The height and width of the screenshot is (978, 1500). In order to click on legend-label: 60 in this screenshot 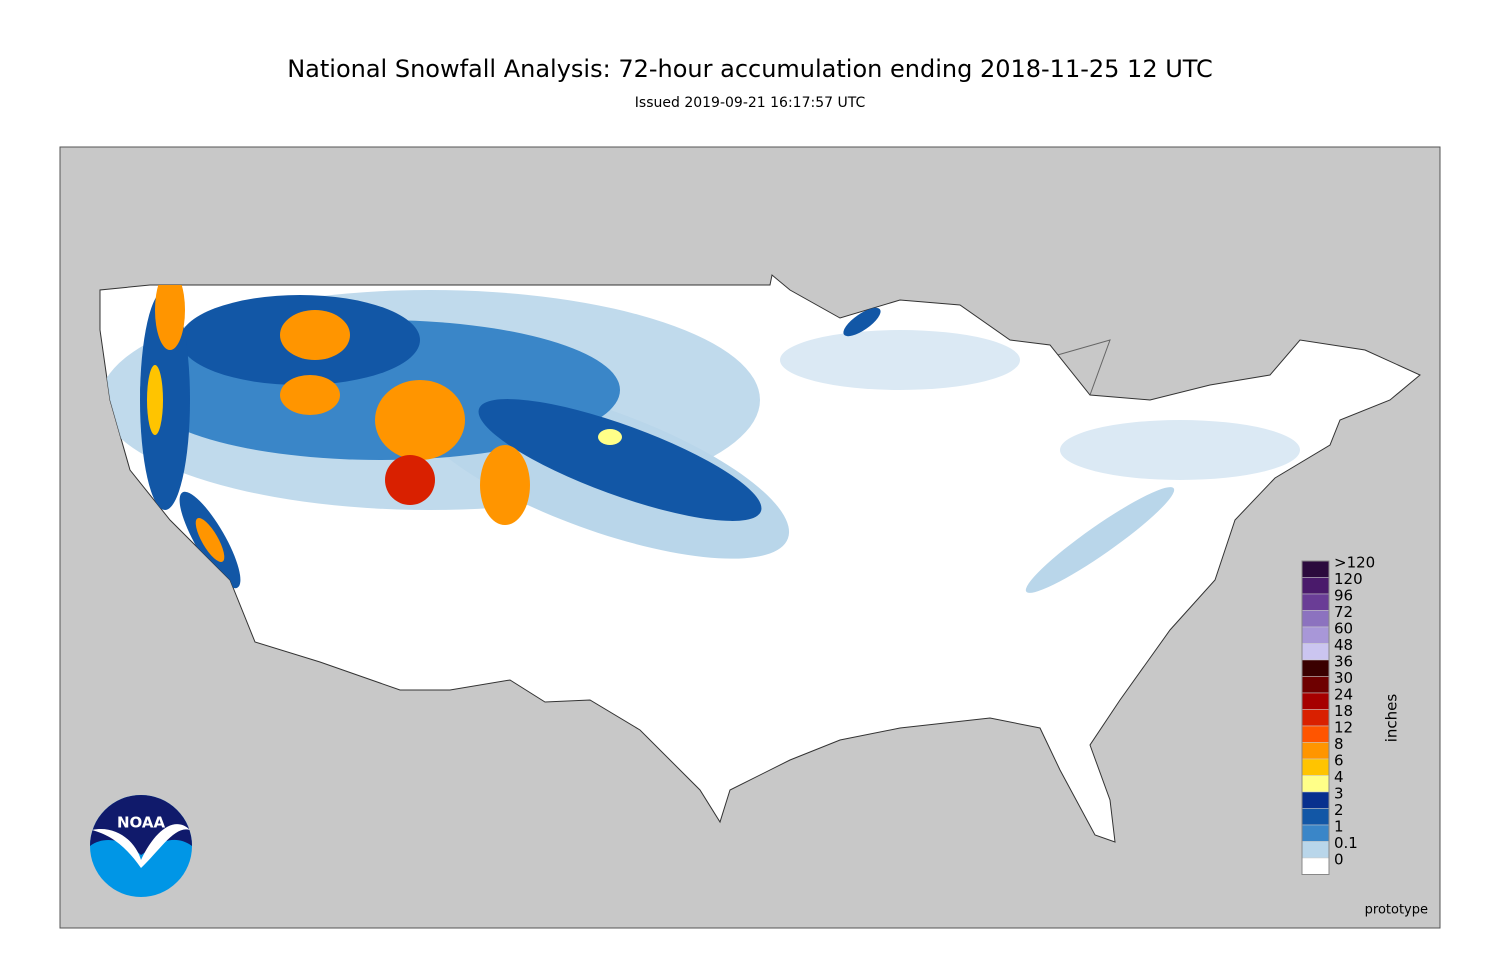, I will do `click(1343, 629)`.